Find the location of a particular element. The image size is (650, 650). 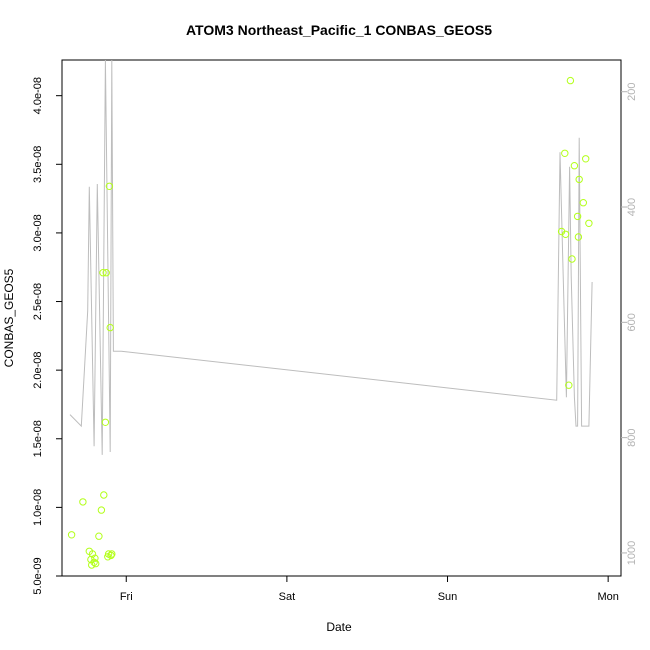

y-tick-label: 2.5e-08 is located at coordinates (38, 301).